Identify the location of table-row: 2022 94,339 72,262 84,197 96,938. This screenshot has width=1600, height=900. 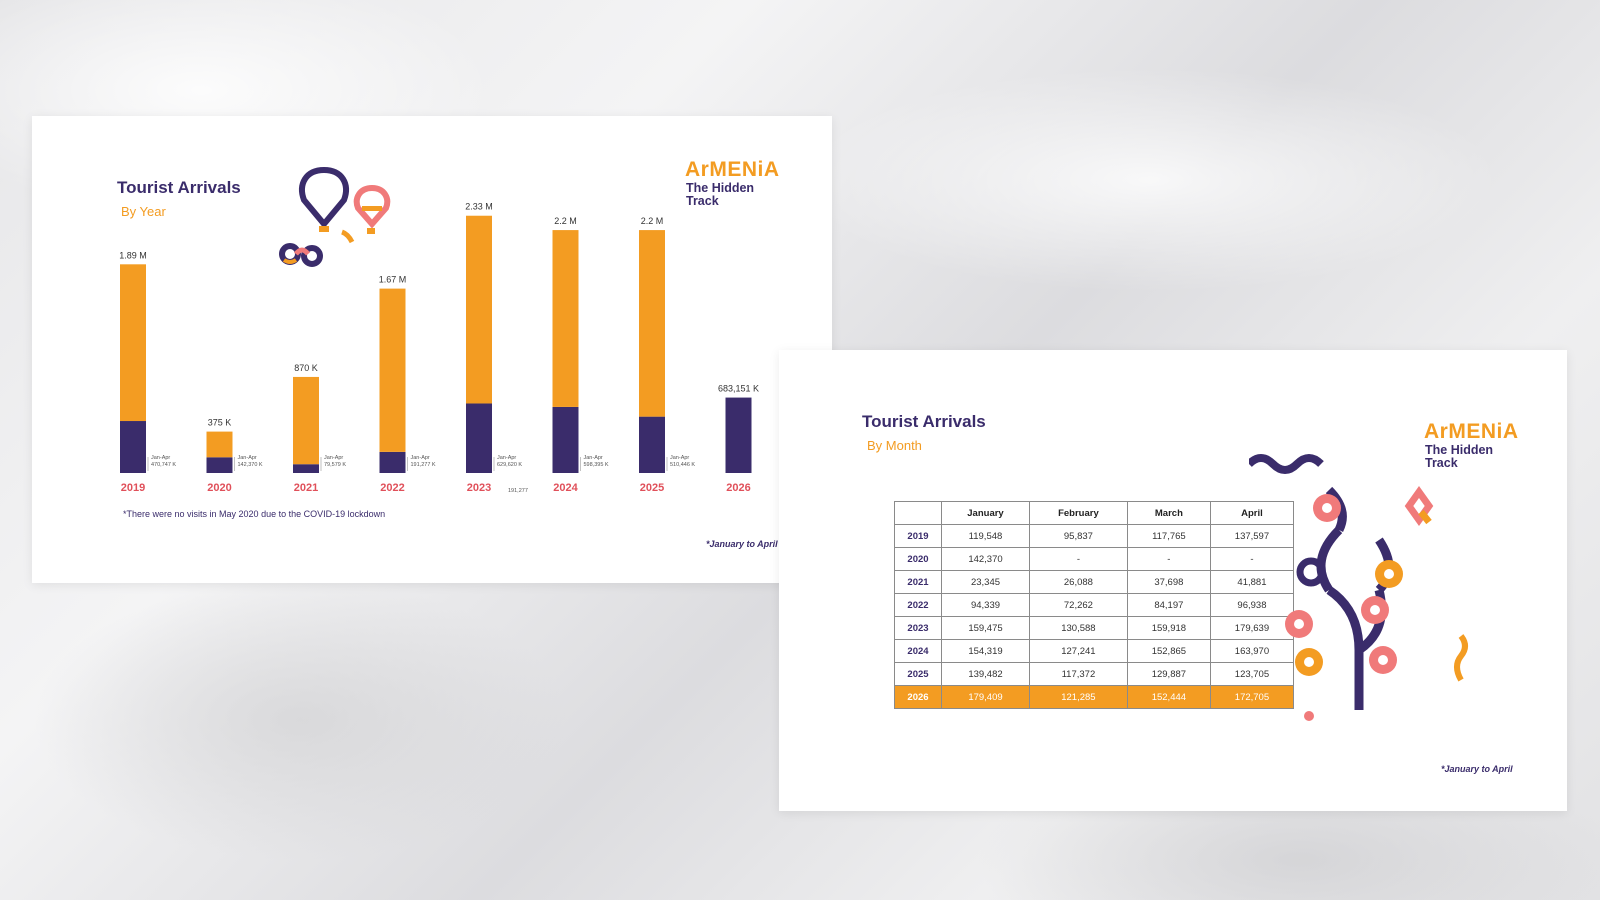
(1094, 605).